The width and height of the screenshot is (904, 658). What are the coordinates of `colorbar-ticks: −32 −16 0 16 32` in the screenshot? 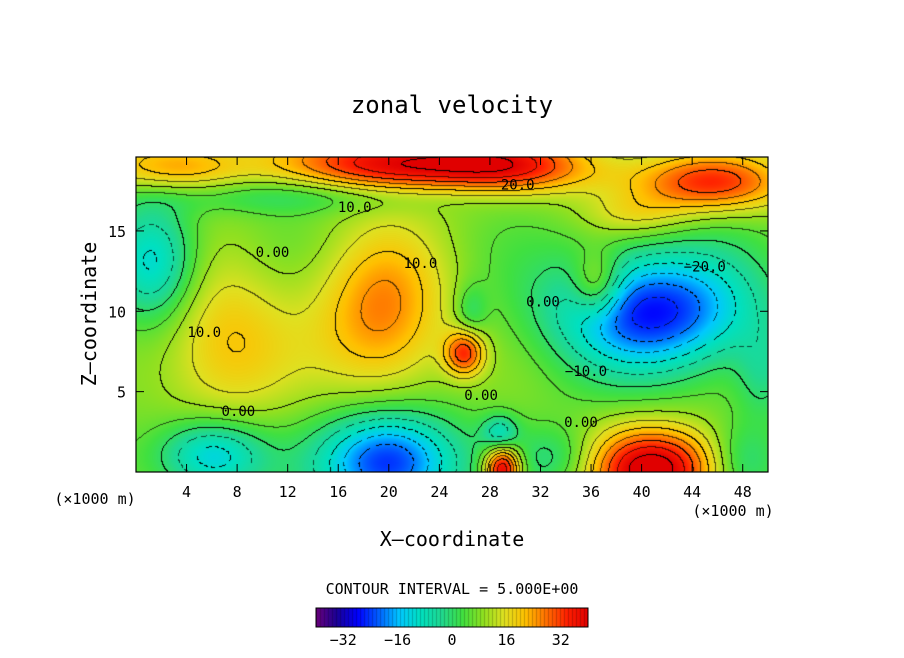 It's located at (450, 640).